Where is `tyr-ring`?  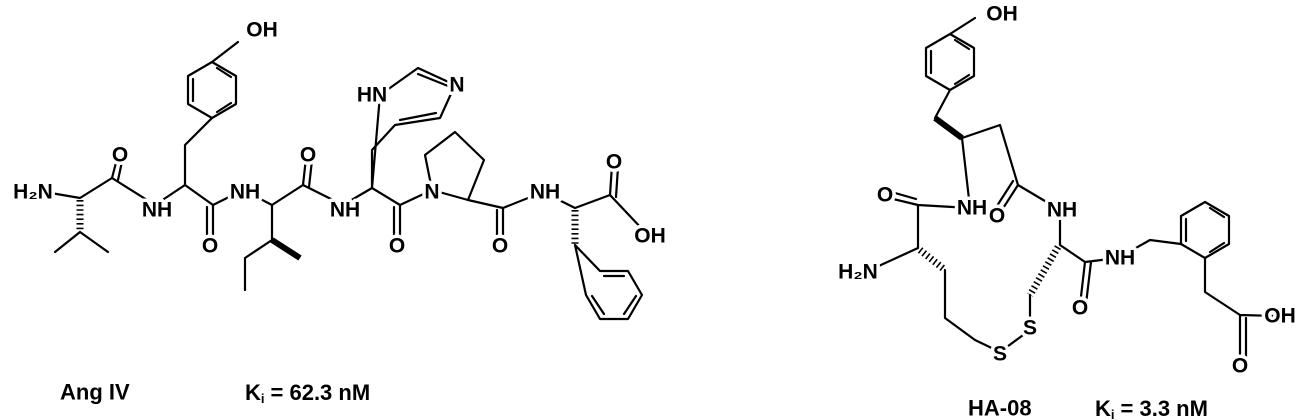
tyr-ring is located at coordinates (950, 68).